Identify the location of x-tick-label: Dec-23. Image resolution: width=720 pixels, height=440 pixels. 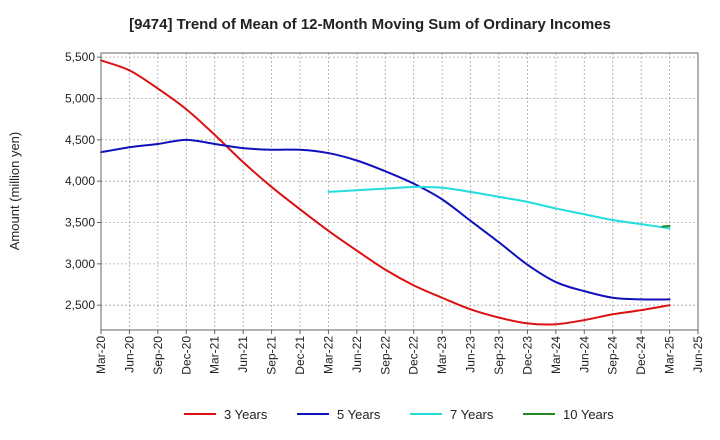
(527, 355).